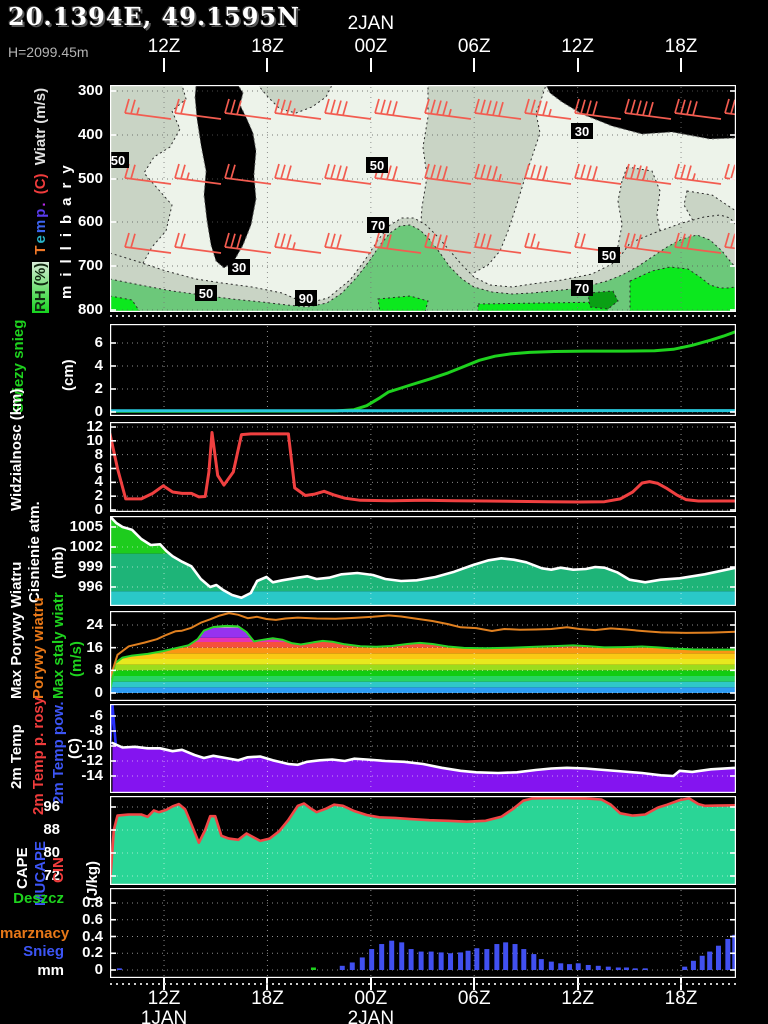  What do you see at coordinates (51, 852) in the screenshot?
I see `cape-ytick: 80` at bounding box center [51, 852].